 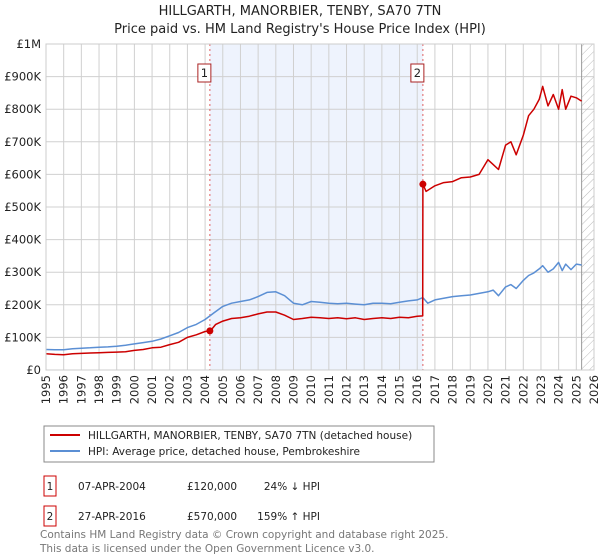 I want to click on x-tick-label: 2015, so click(x=400, y=389).